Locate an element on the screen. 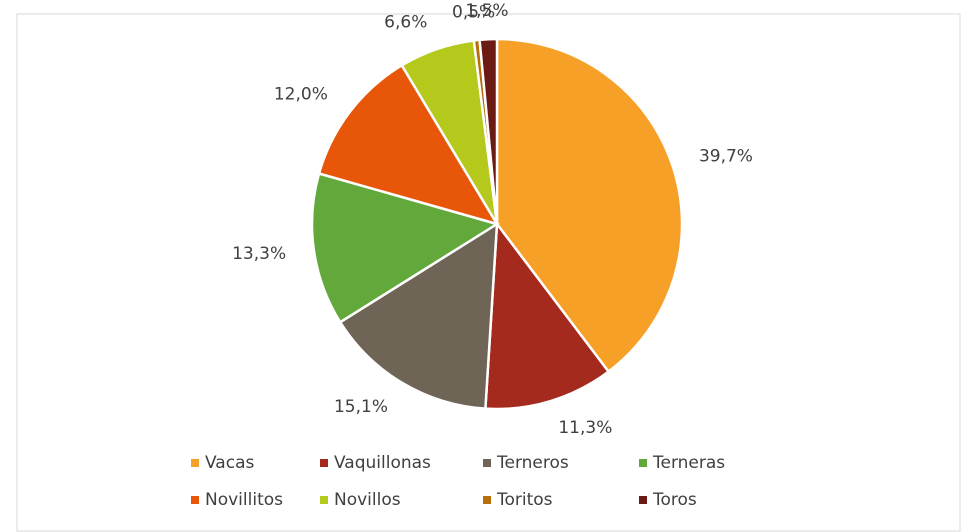 The height and width of the screenshot is (532, 977). legend-label: Toros is located at coordinates (674, 500).